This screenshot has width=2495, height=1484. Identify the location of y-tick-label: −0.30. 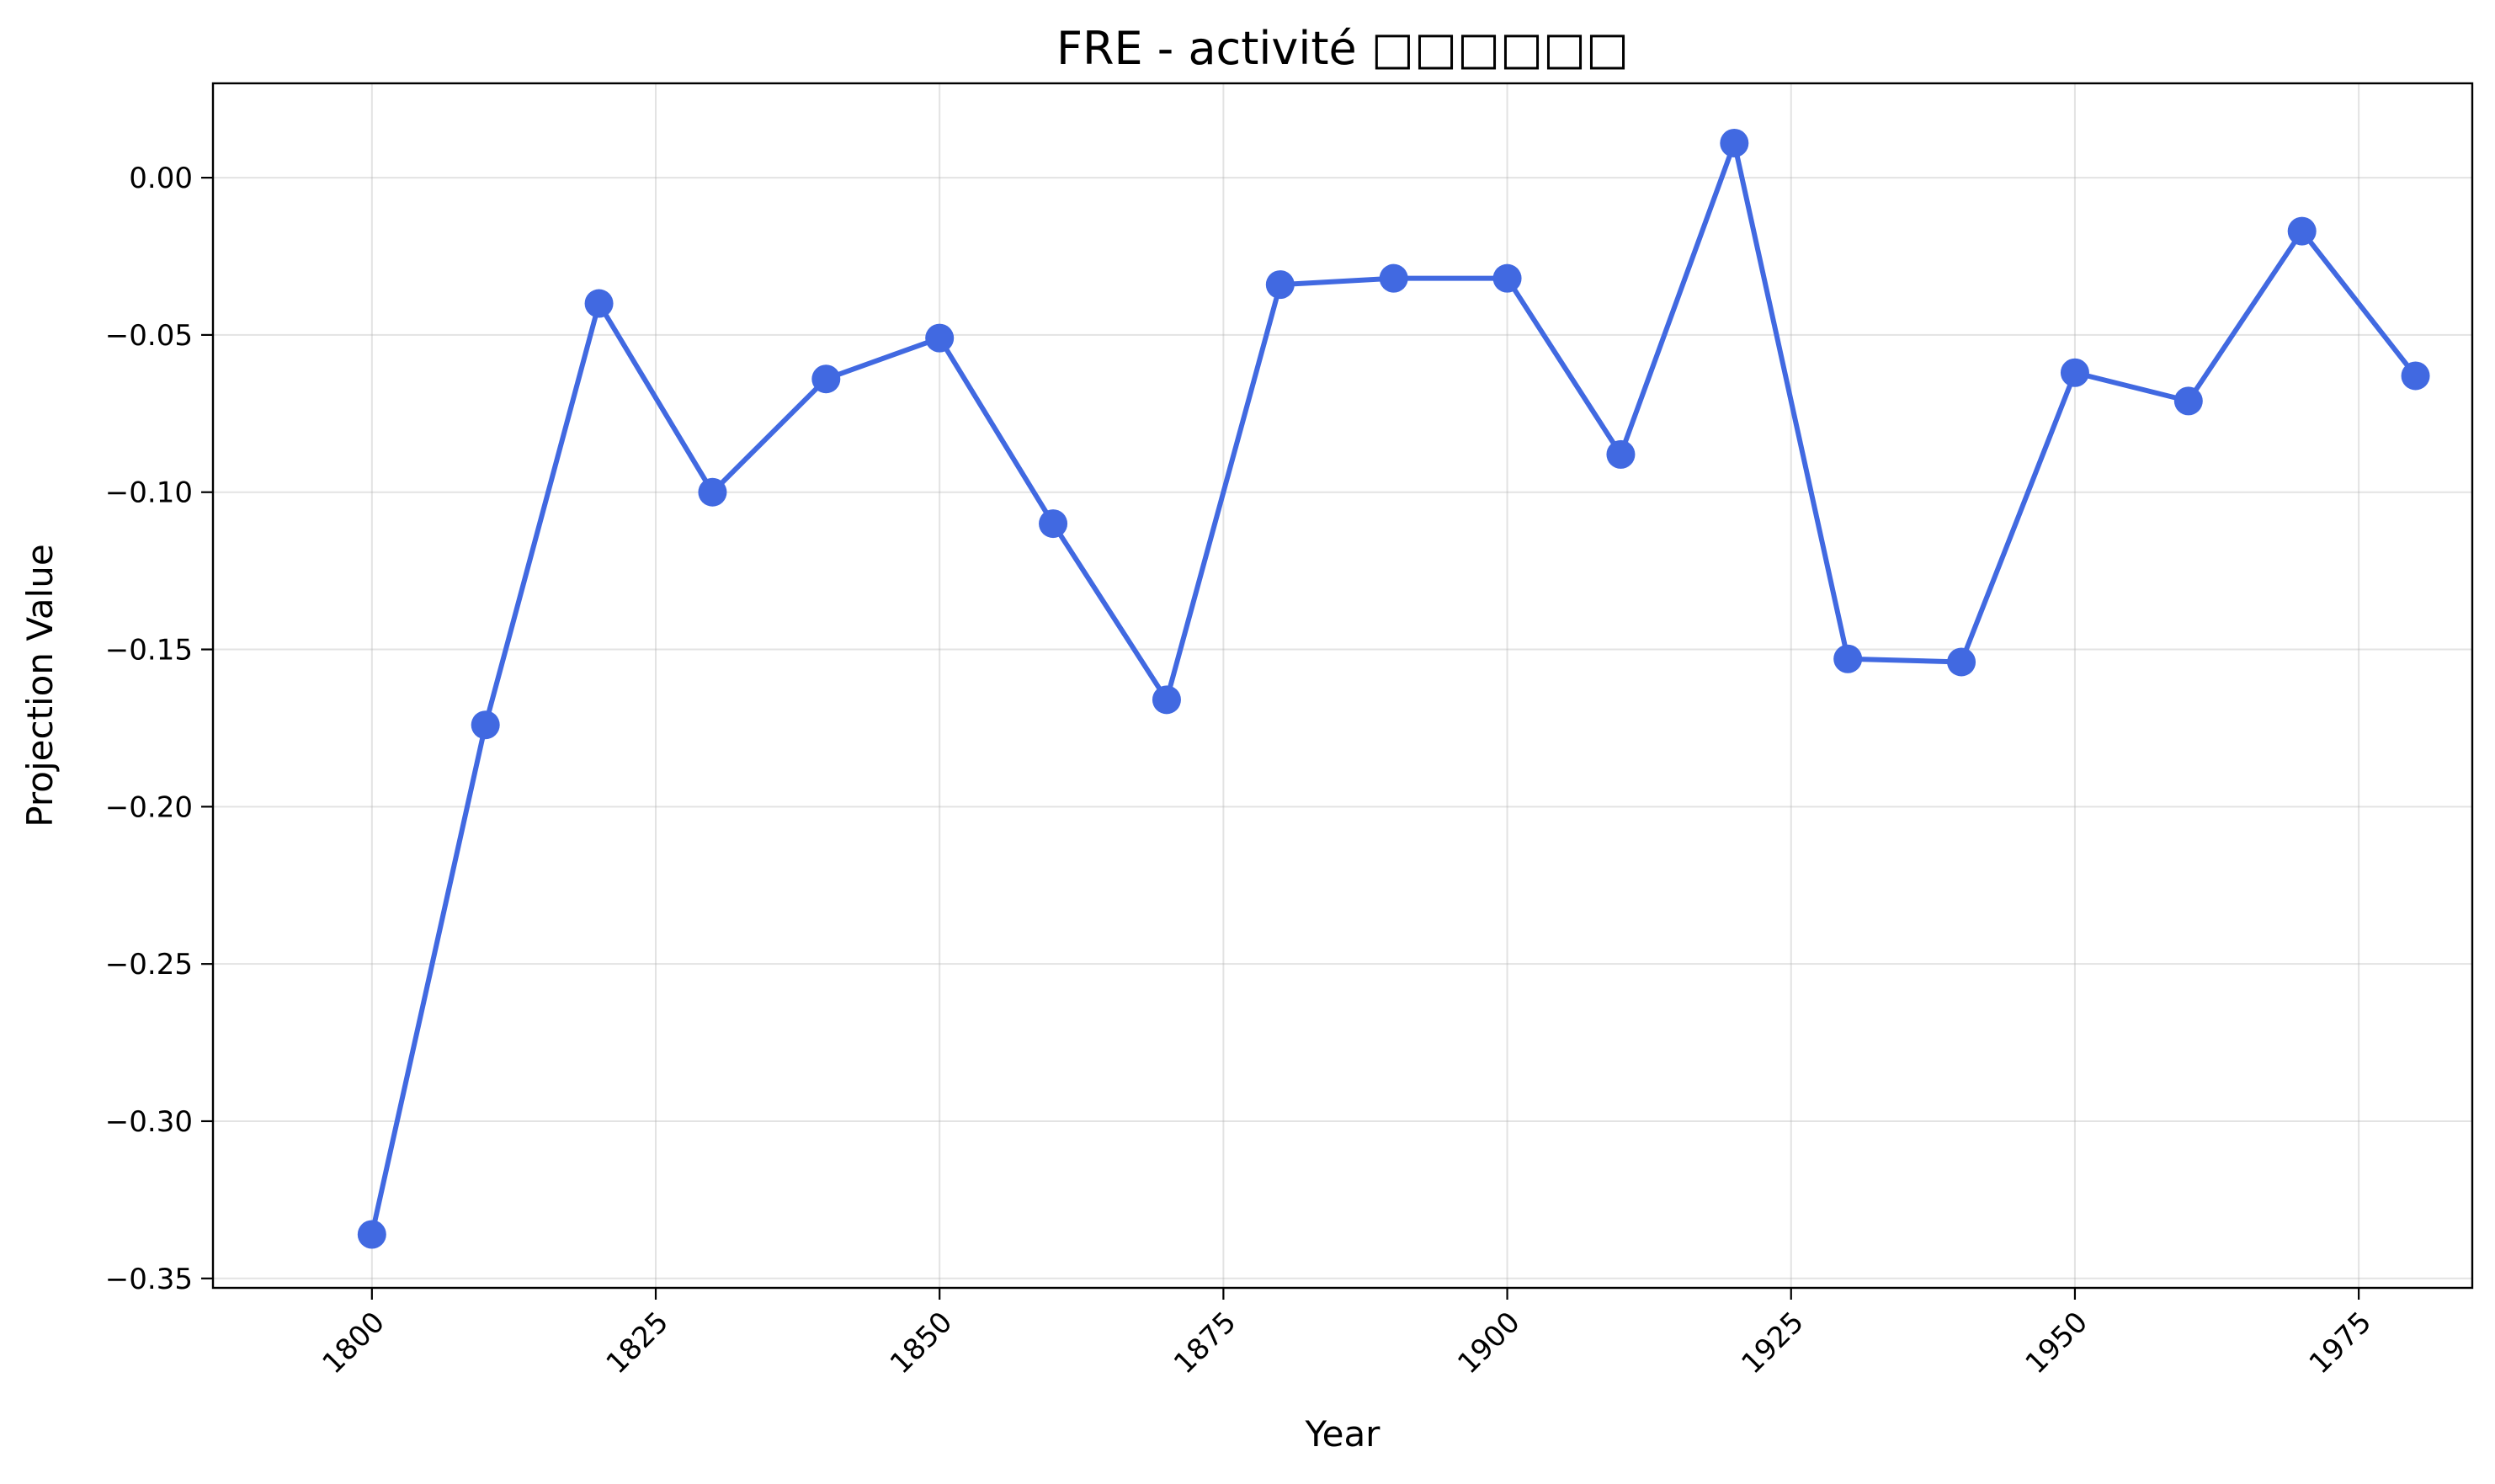
(149, 1122).